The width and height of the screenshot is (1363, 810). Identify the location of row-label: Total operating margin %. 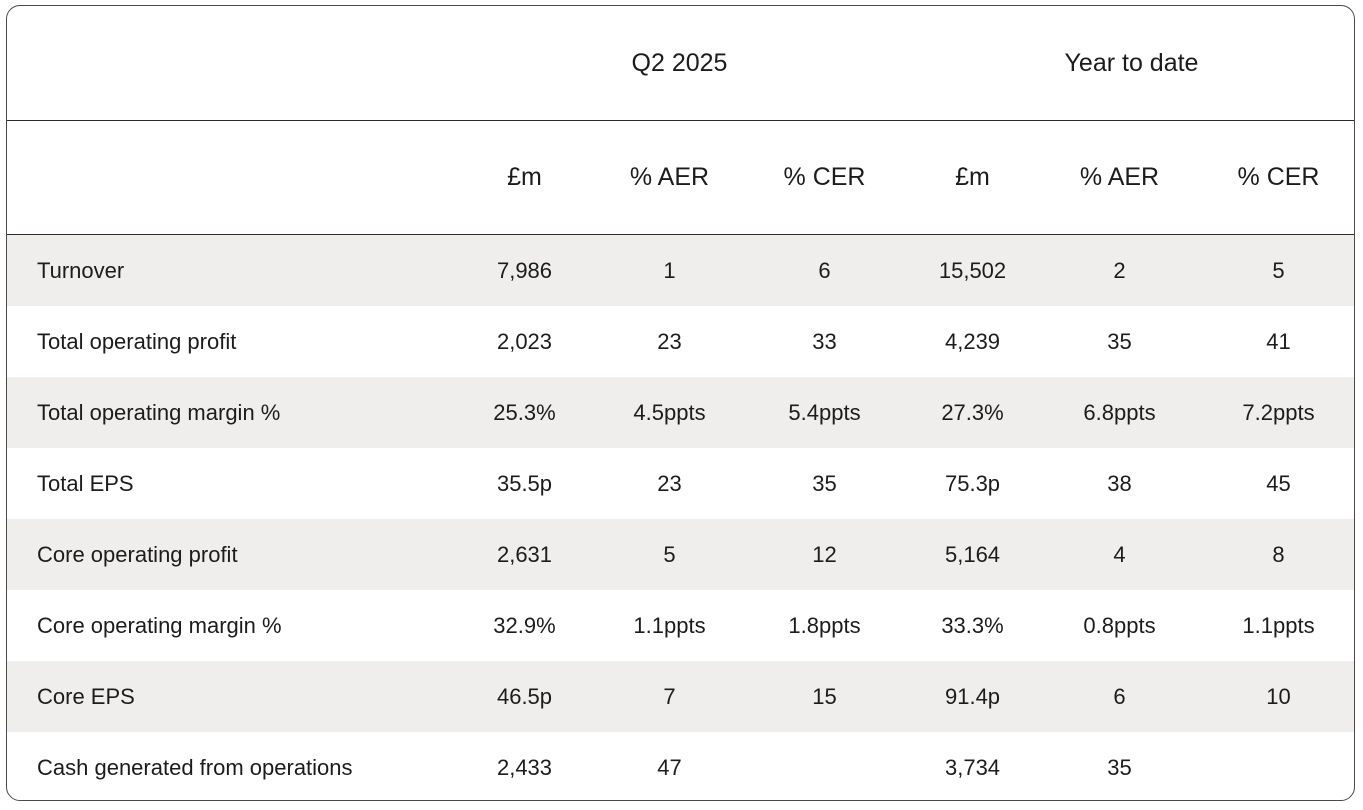
(229, 412).